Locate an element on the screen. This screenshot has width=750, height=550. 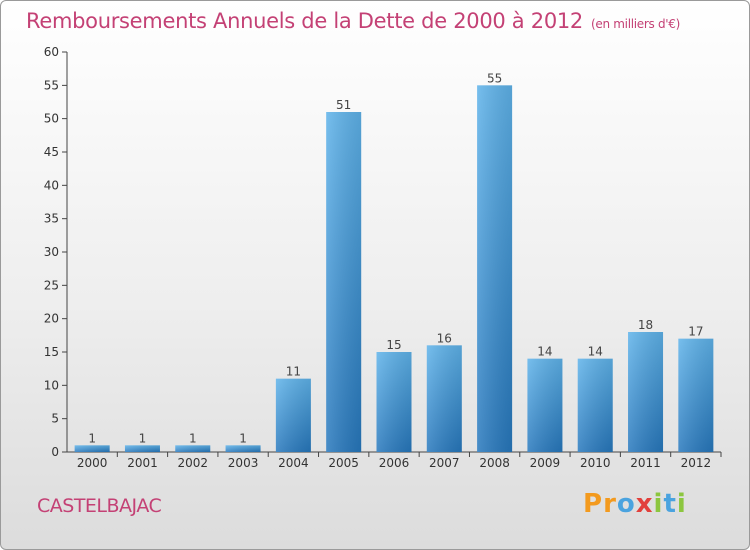
y-tick-label: 20 is located at coordinates (51, 319).